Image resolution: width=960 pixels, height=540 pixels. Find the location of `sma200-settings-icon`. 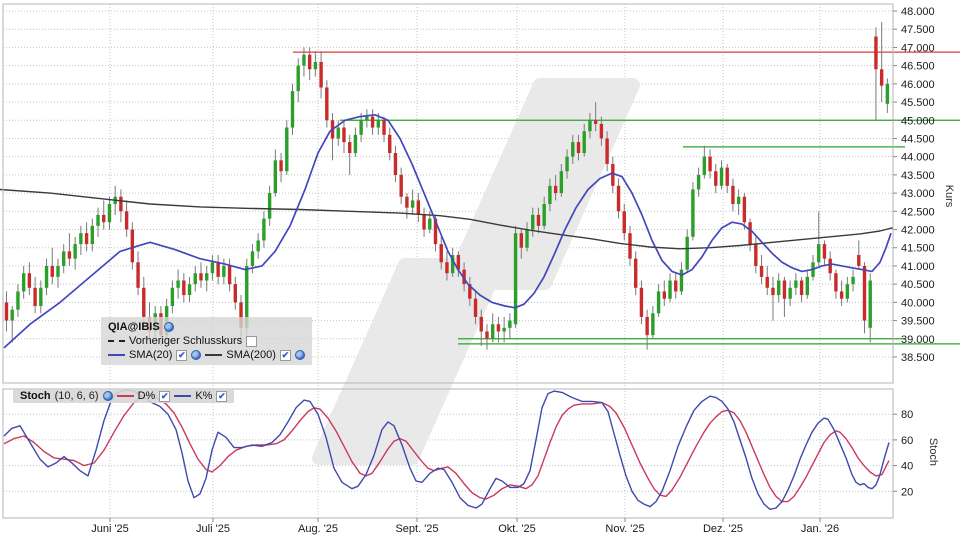

sma200-settings-icon is located at coordinates (299, 355).